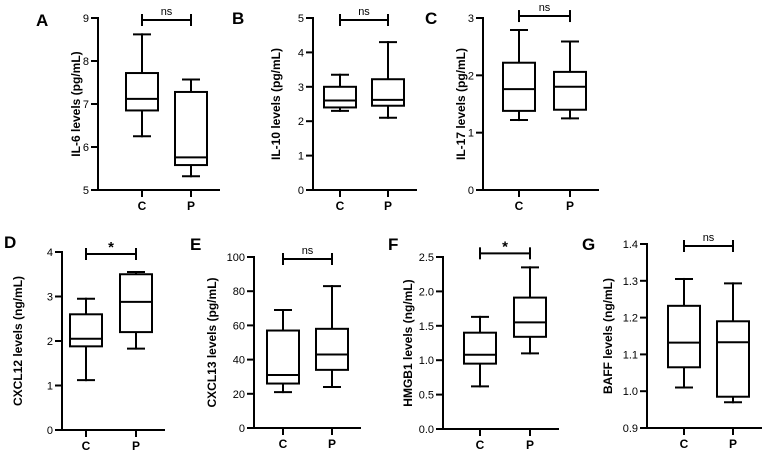 The height and width of the screenshot is (455, 767). Describe the element at coordinates (608, 336) in the screenshot. I see `y-axis-label: BAFF levels (ng/mL)` at that location.